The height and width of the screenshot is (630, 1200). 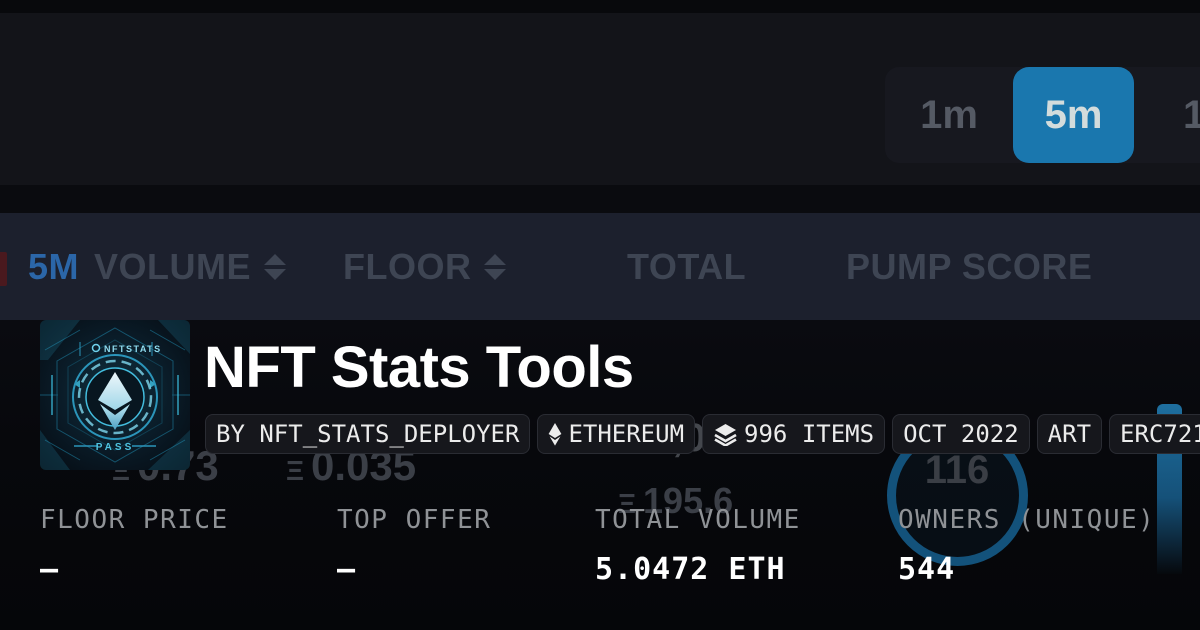 I want to click on stat-floor-price-label: FLOOR PRICE, so click(x=134, y=520).